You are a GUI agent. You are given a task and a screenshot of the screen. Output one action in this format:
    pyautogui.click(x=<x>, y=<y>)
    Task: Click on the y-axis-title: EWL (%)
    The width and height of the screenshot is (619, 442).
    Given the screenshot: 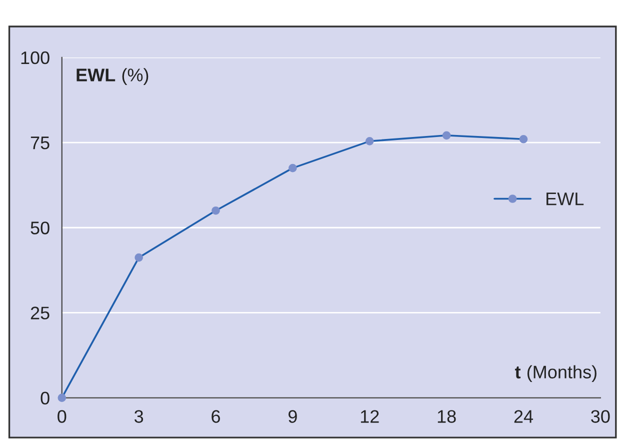 What is the action you would take?
    pyautogui.click(x=112, y=76)
    